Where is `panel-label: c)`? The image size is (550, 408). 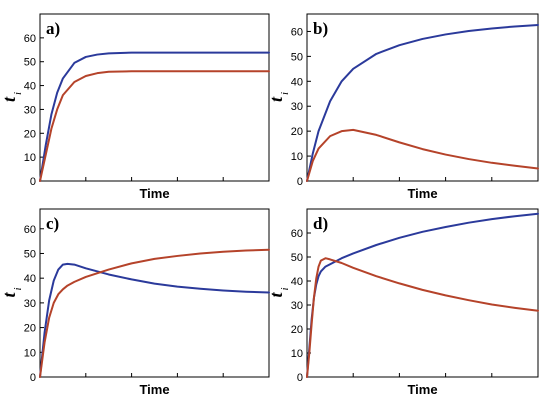
panel-label: c) is located at coordinates (52, 223).